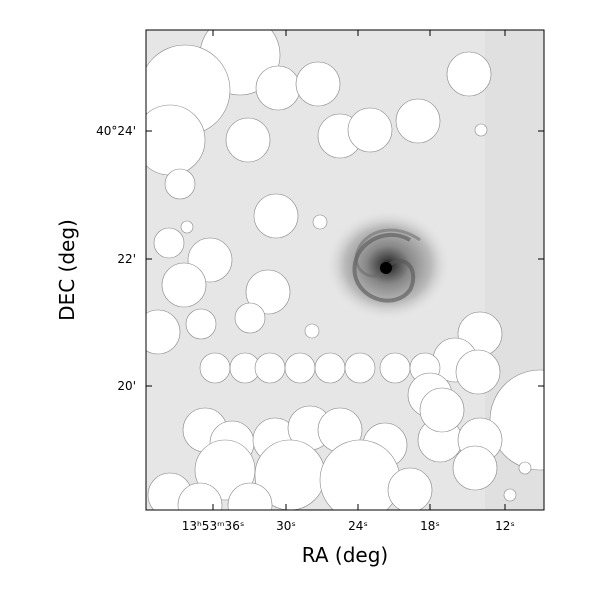  I want to click on x-axis-label: RA (deg), so click(345, 555).